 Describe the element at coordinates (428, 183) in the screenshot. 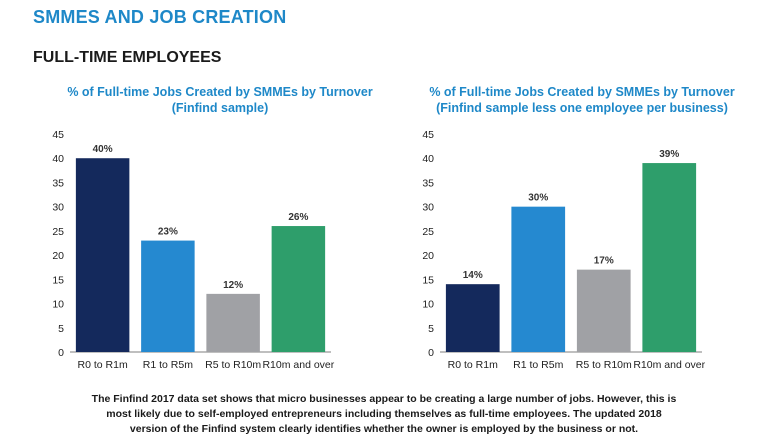

I see `right-chart-y-tick-label: 35` at that location.